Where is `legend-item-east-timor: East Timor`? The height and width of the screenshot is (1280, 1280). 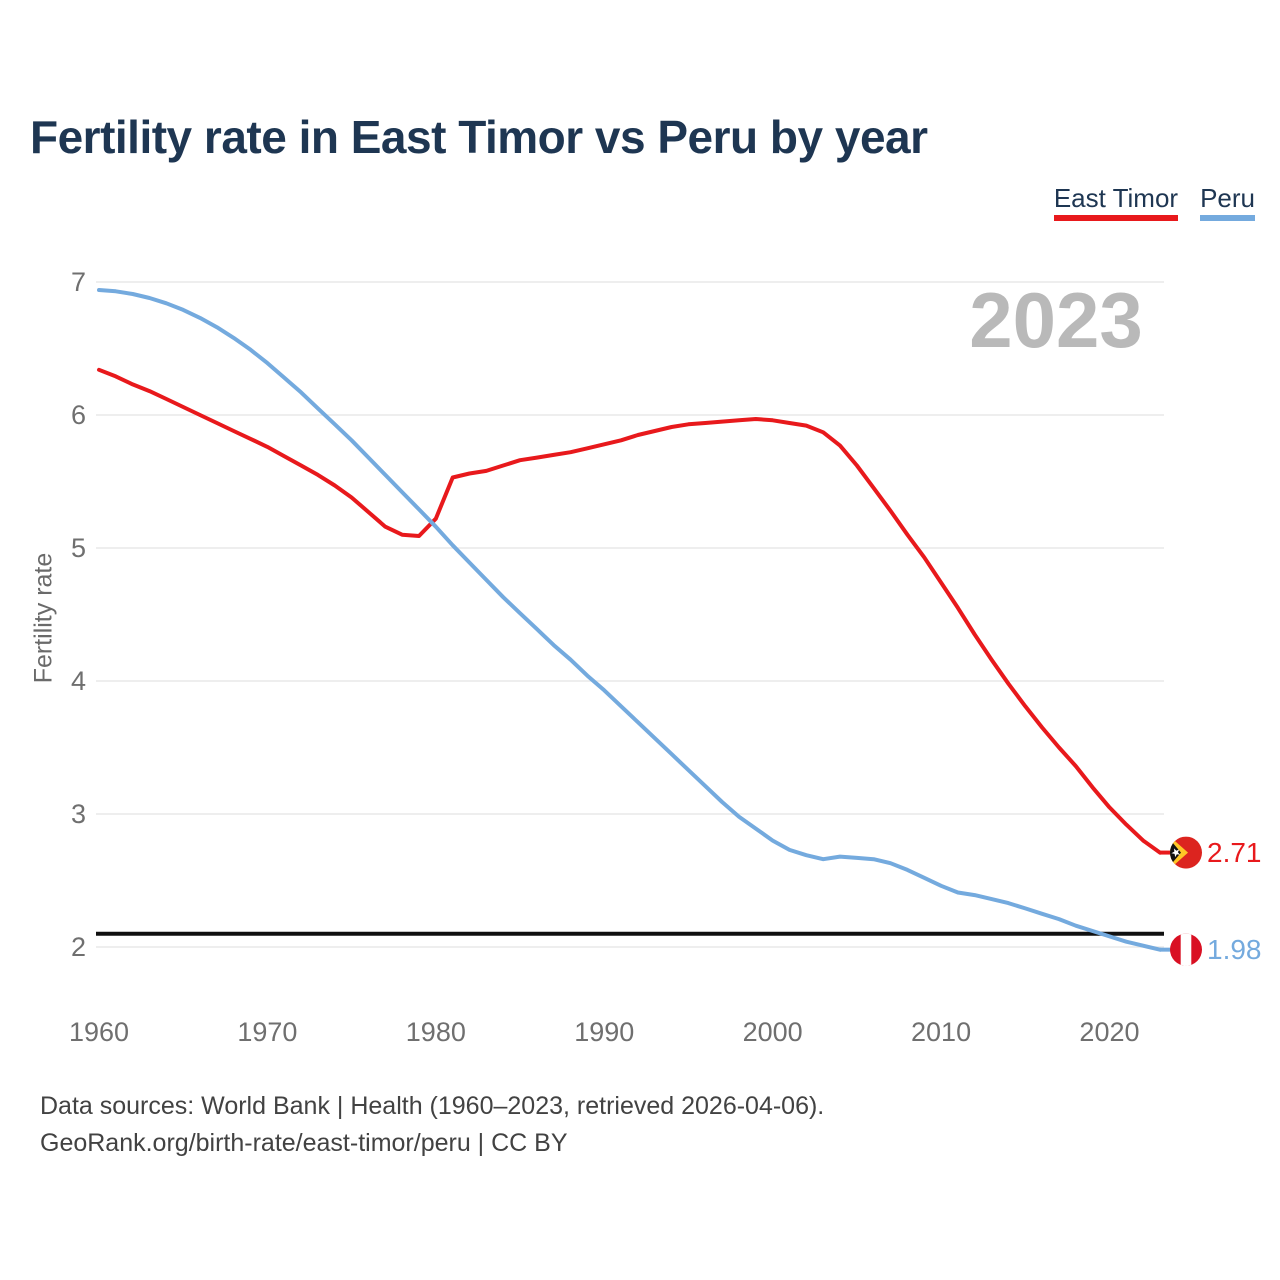
legend-item-east-timor: East Timor is located at coordinates (1116, 202).